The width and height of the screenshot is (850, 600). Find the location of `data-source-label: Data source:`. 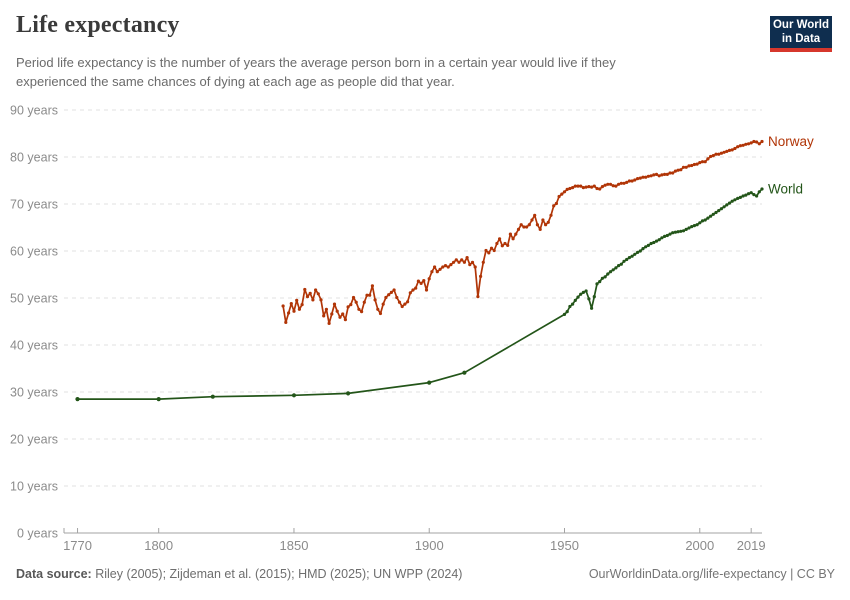

data-source-label: Data source: is located at coordinates (54, 574).